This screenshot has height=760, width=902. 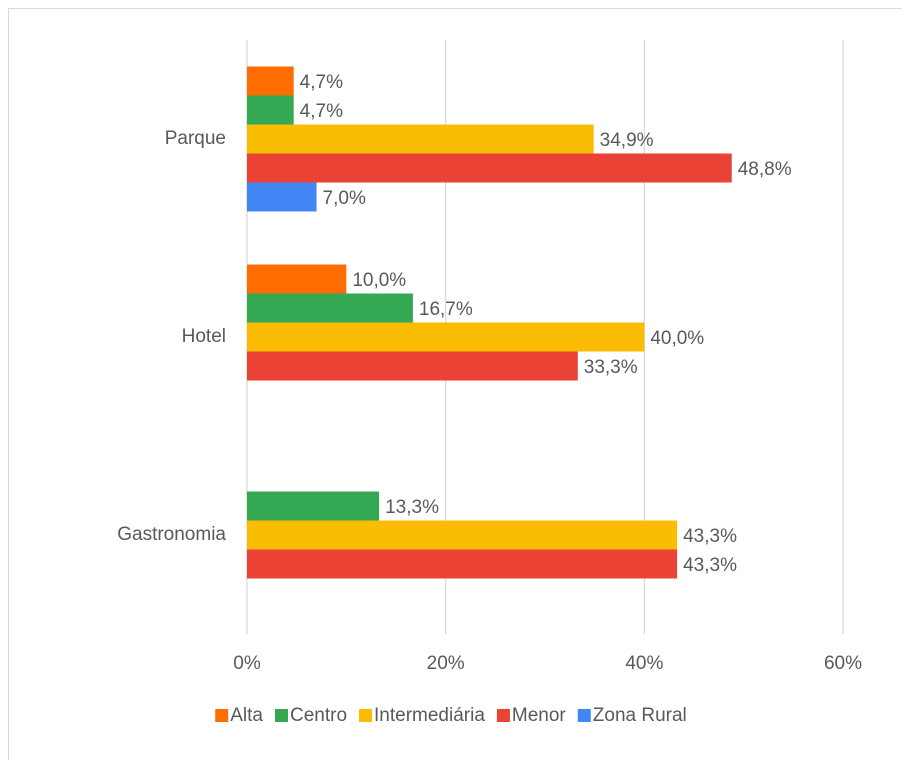 I want to click on y-tick-label: Parque, so click(x=195, y=138).